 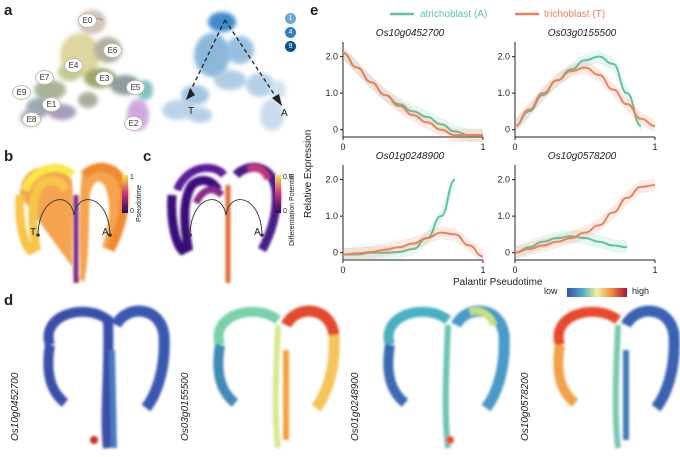 What do you see at coordinates (104, 78) in the screenshot?
I see `cluster-label: E3` at bounding box center [104, 78].